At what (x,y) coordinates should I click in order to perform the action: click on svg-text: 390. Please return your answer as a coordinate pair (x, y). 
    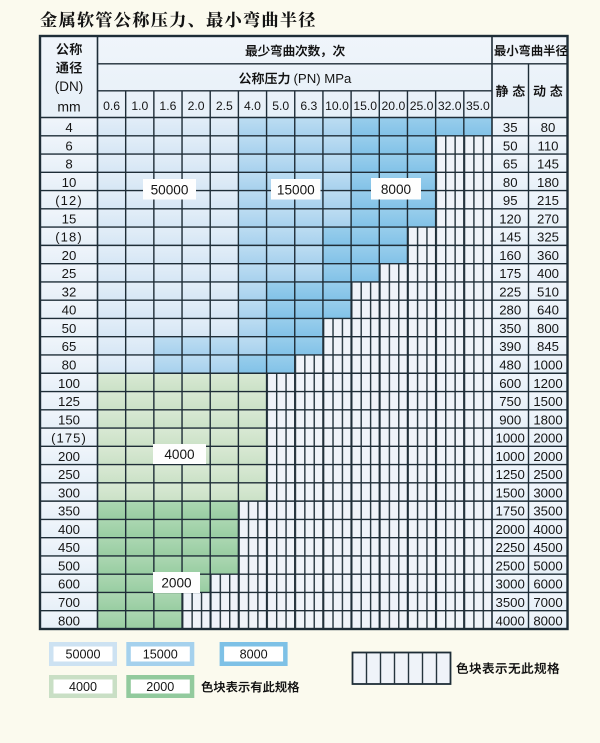
    Looking at the image, I should click on (510, 346).